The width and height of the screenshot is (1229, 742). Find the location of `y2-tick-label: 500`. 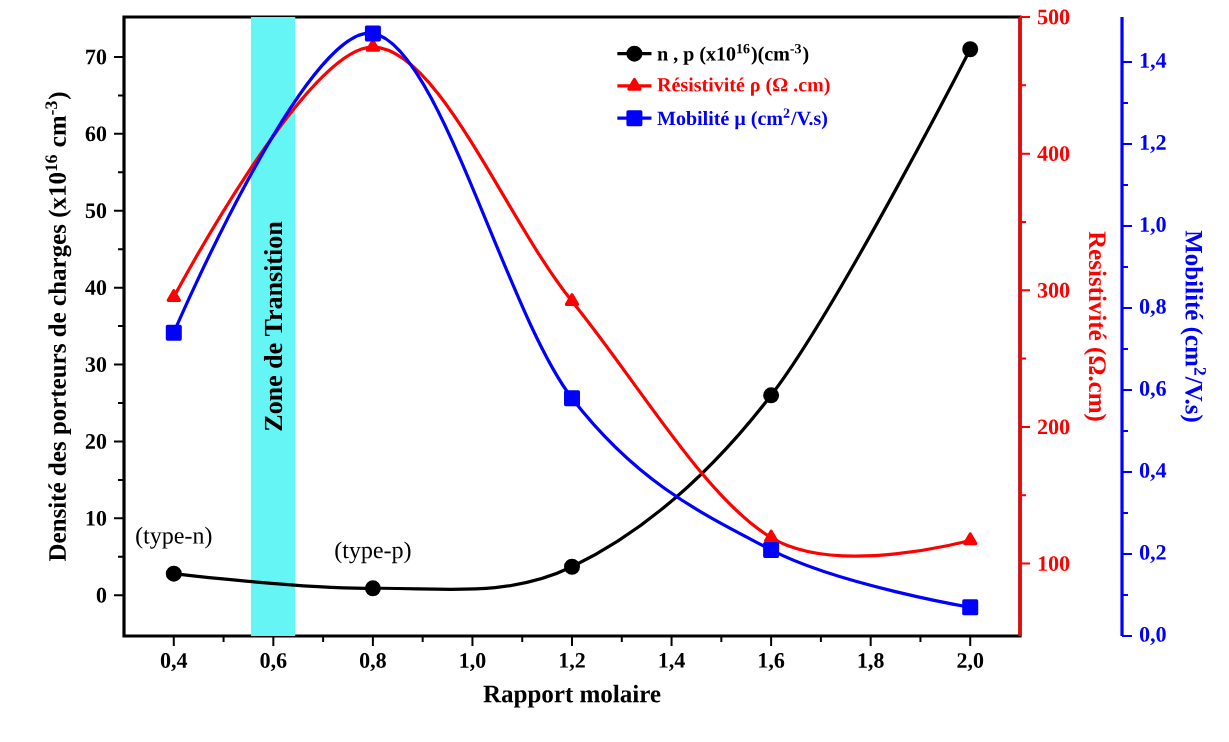

y2-tick-label: 500 is located at coordinates (1053, 17).